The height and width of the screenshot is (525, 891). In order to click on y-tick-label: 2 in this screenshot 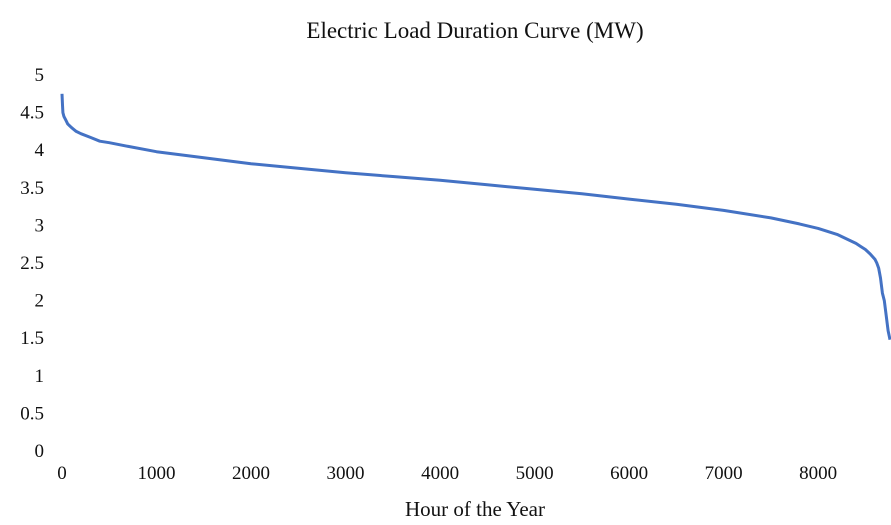, I will do `click(40, 301)`.